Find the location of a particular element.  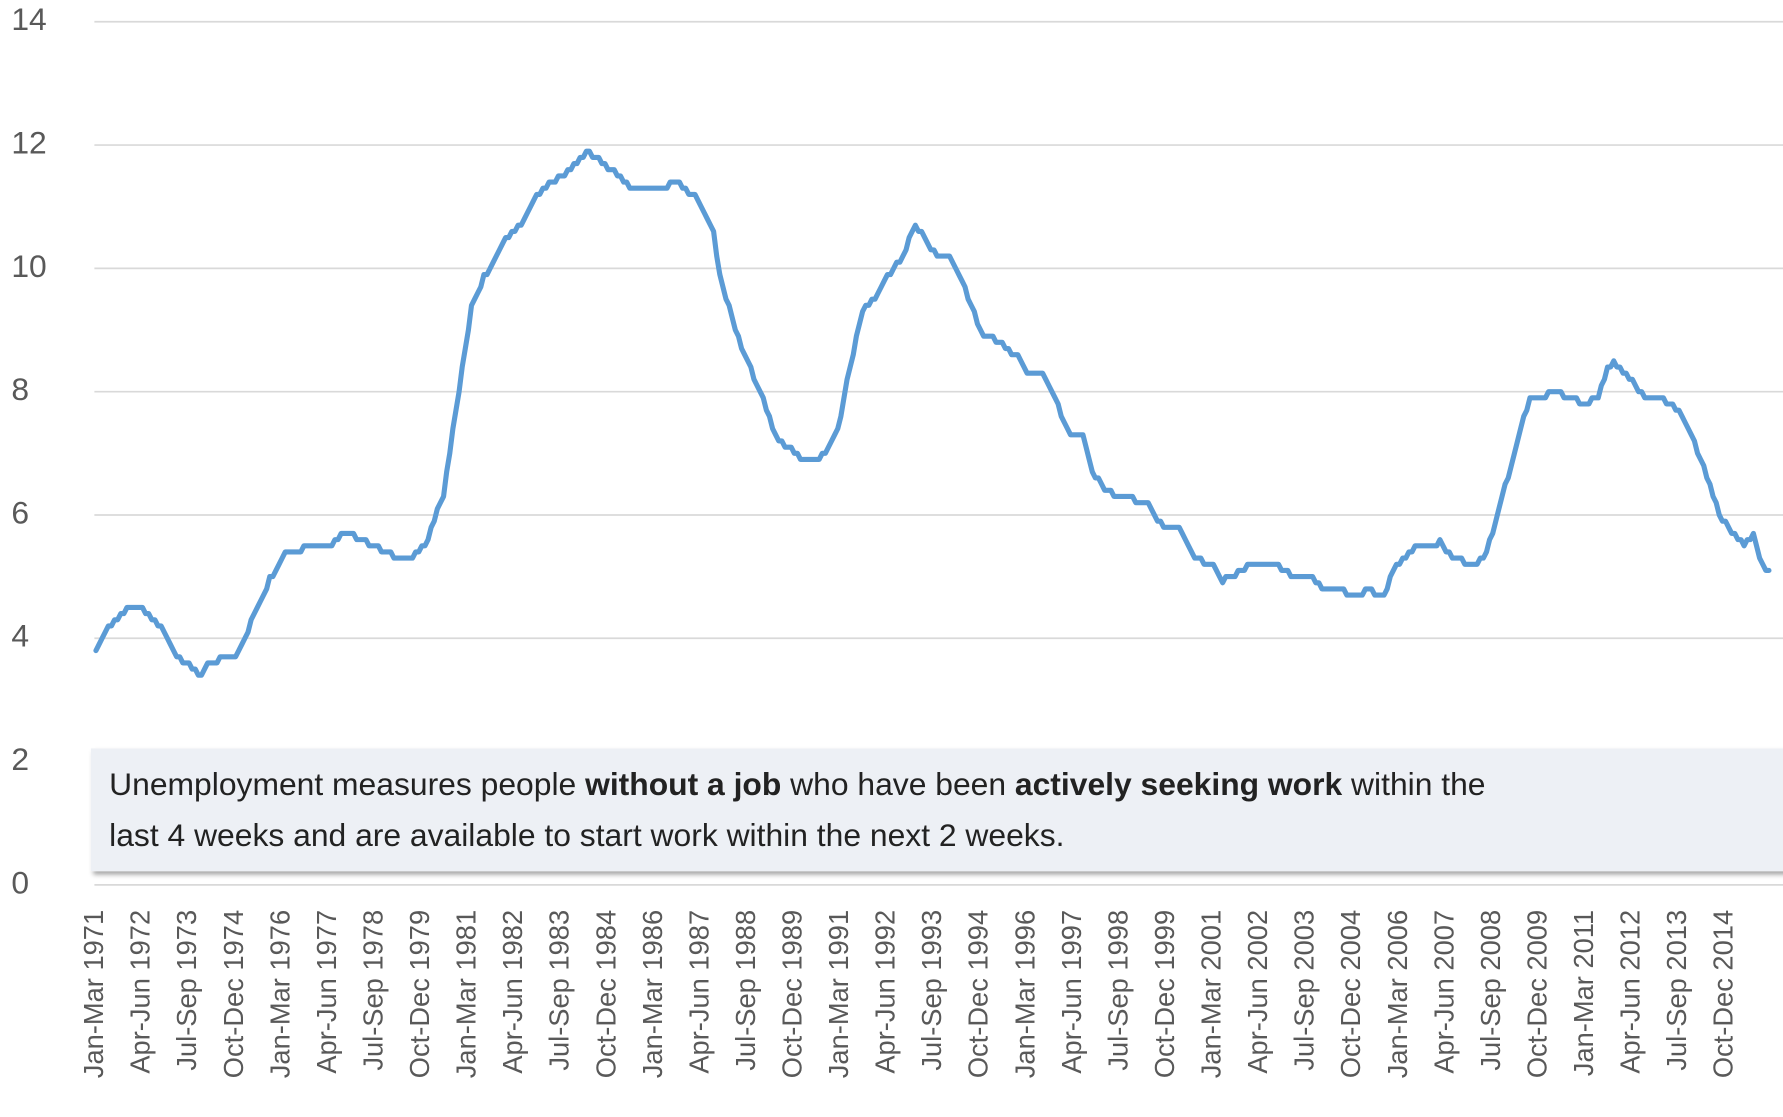

x-tick-label: Apr-Jun 2012 is located at coordinates (1630, 992).